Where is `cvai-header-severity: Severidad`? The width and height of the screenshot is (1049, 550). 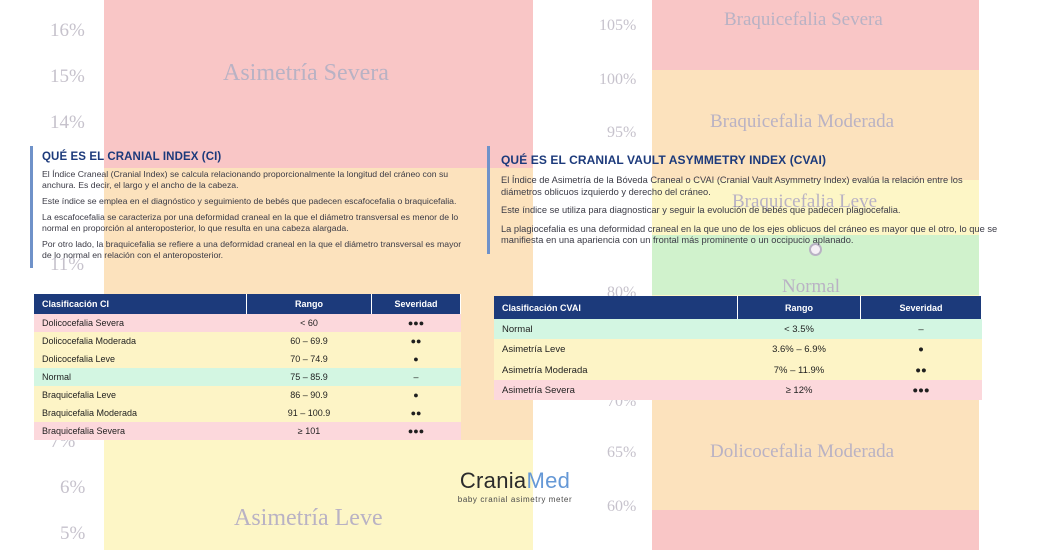 cvai-header-severity: Severidad is located at coordinates (921, 307).